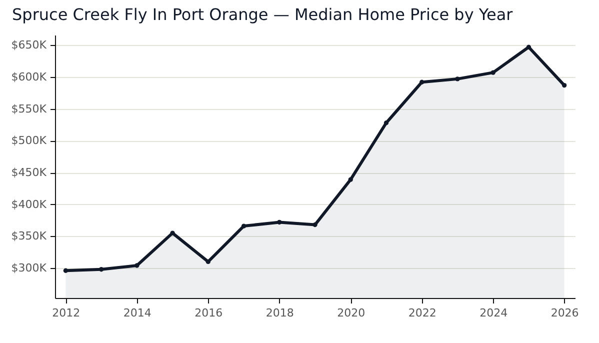  I want to click on x-tick-label: 2026, so click(564, 313).